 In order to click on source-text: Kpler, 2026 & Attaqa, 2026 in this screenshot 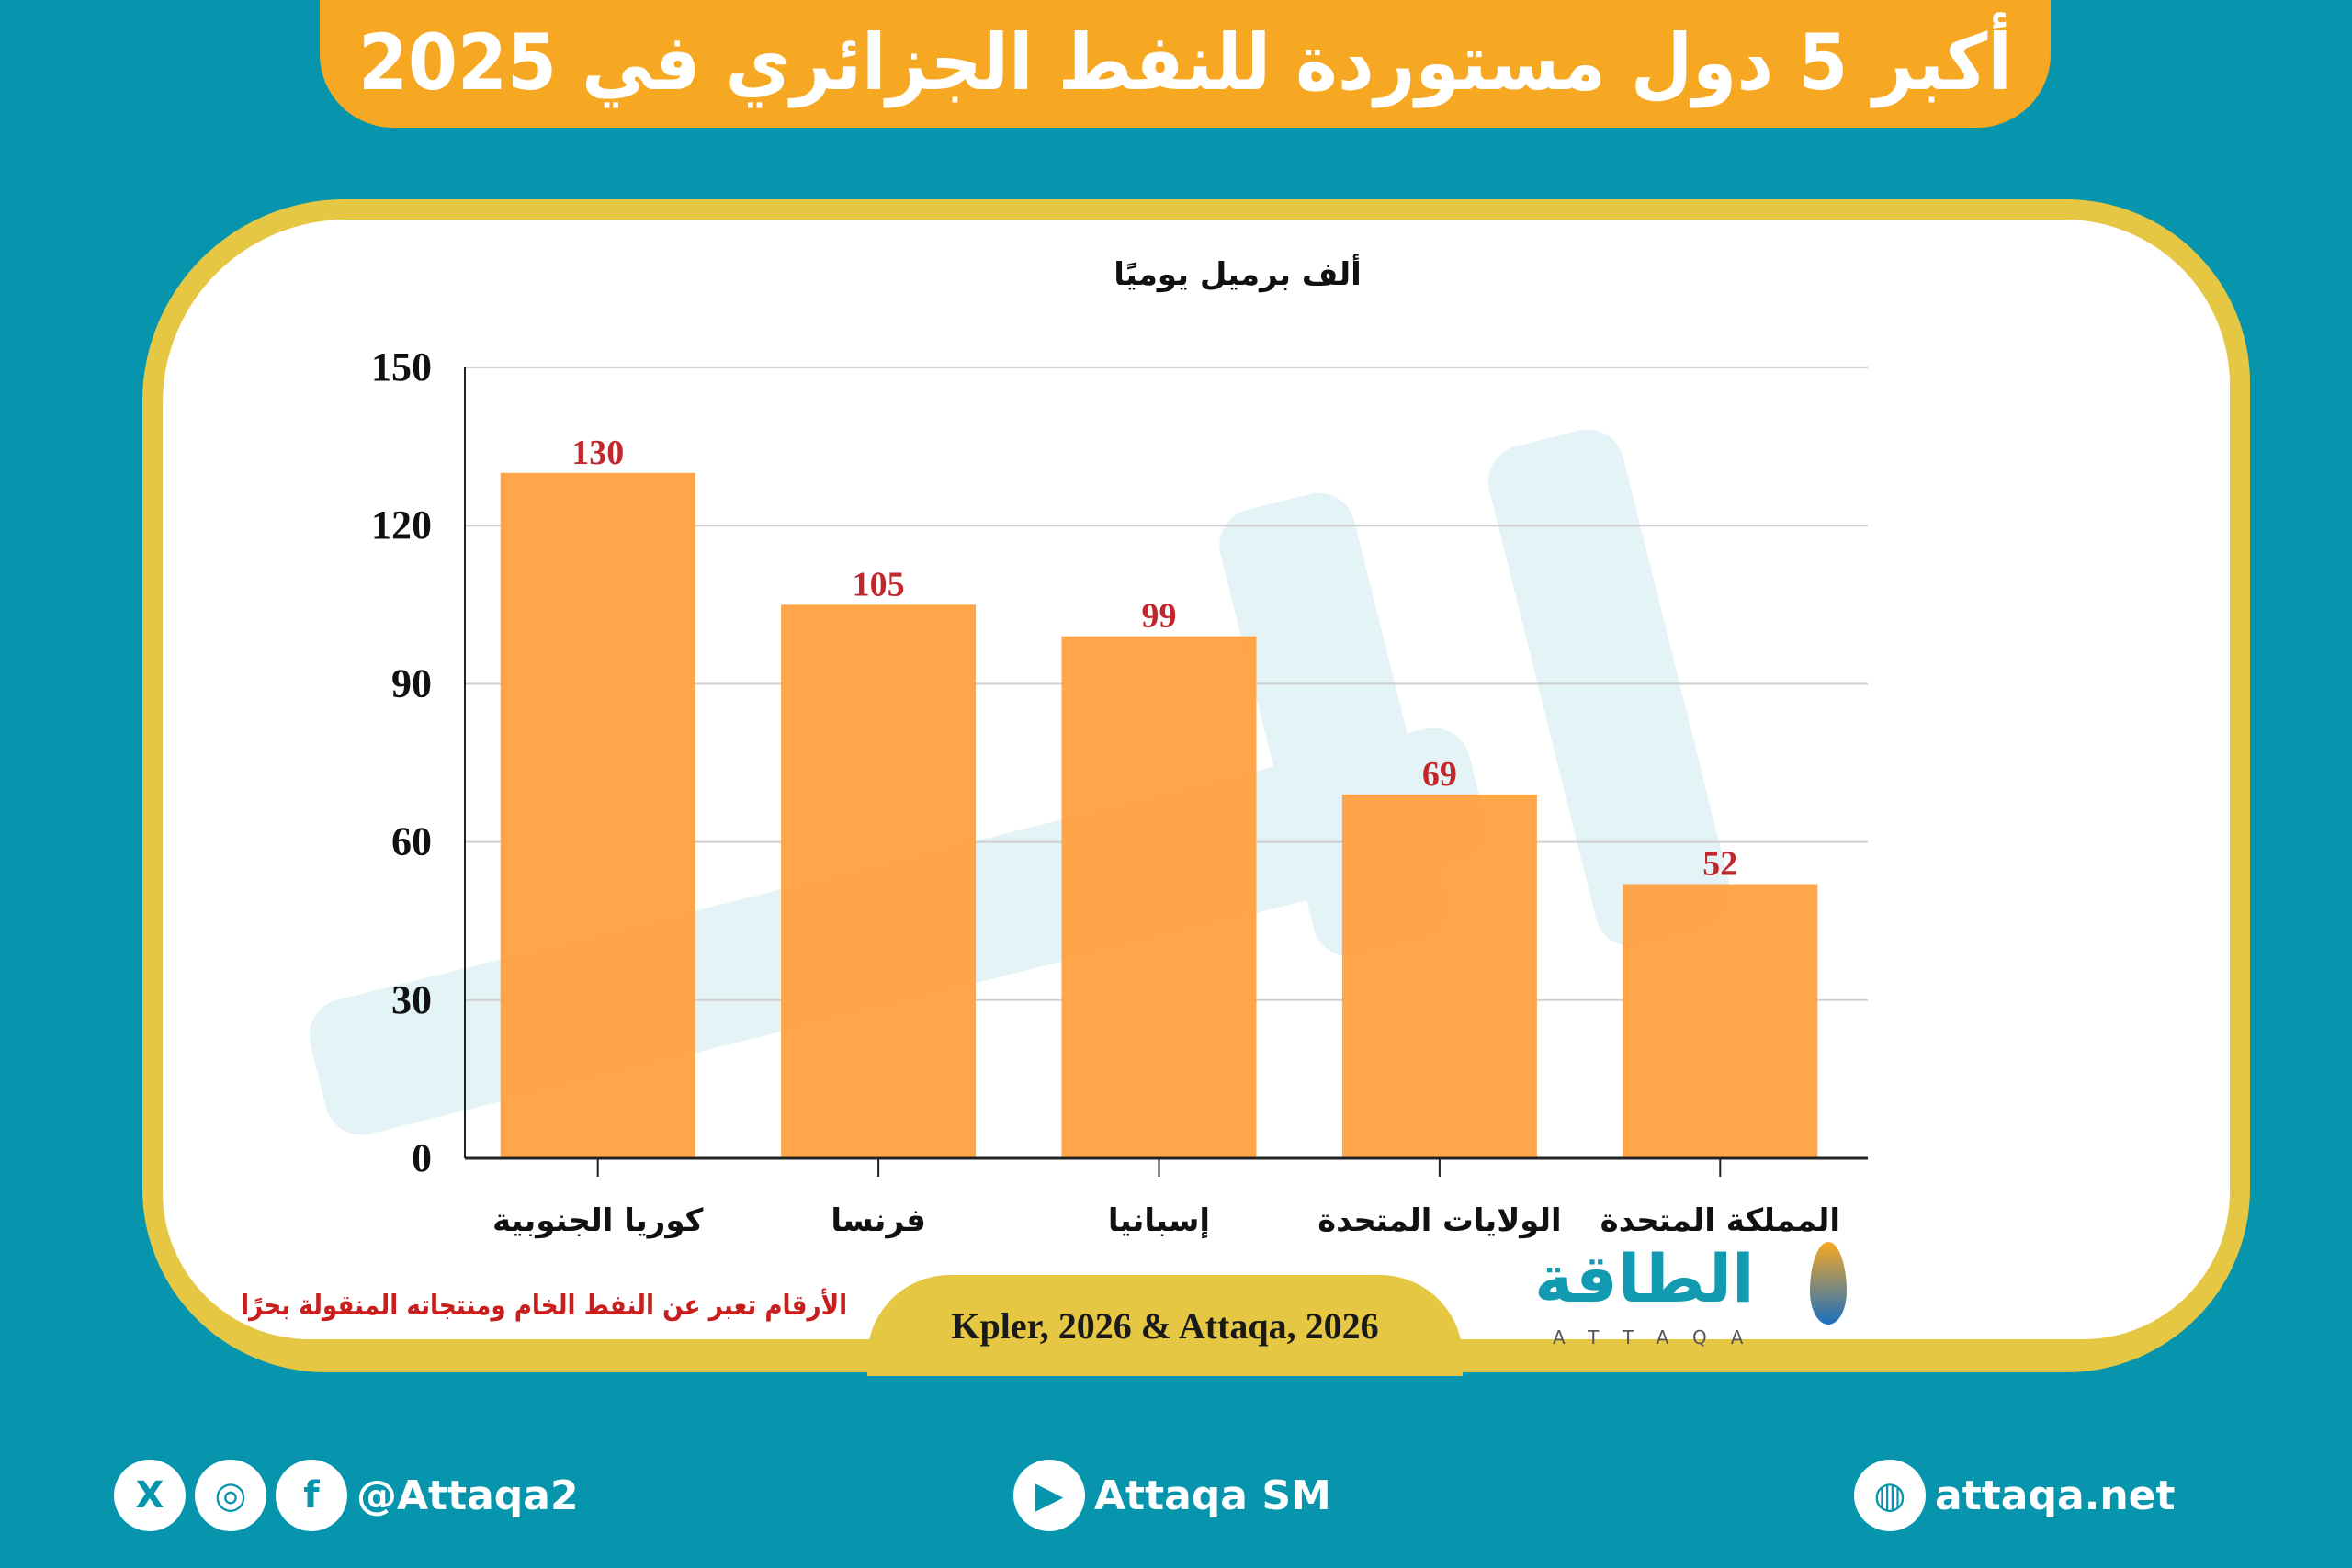, I will do `click(1165, 1326)`.